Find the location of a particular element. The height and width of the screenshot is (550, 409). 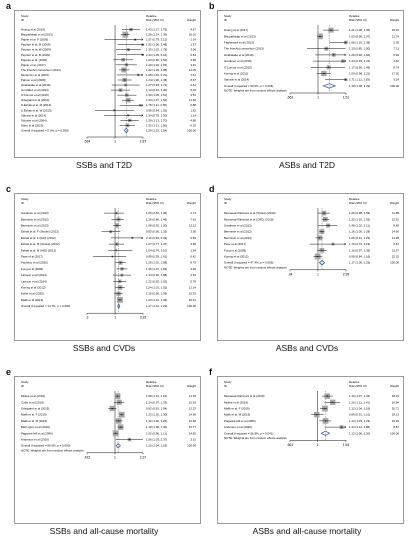

study-label: Fagherazzi et al (2013) is located at coordinates (239, 43).